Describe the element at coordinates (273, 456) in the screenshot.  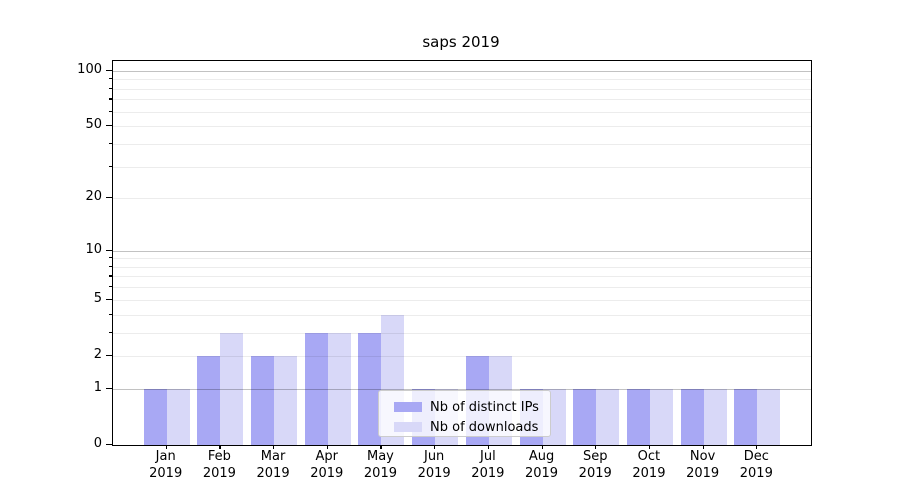
I see `x-tick-label-month: Mar` at that location.